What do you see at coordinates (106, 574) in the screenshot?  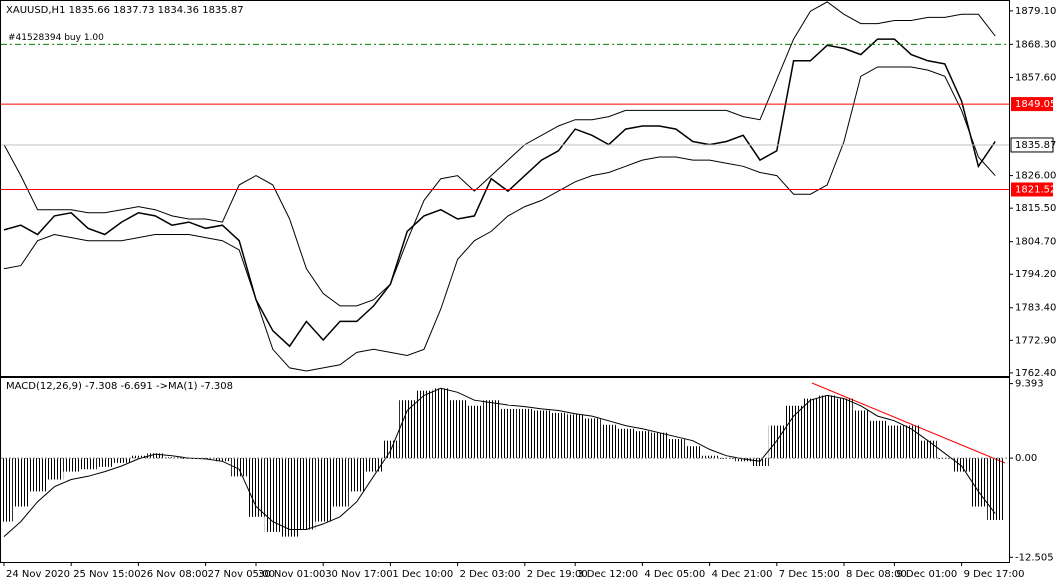 I see `x-tick-label: 25 Nov 15:00` at bounding box center [106, 574].